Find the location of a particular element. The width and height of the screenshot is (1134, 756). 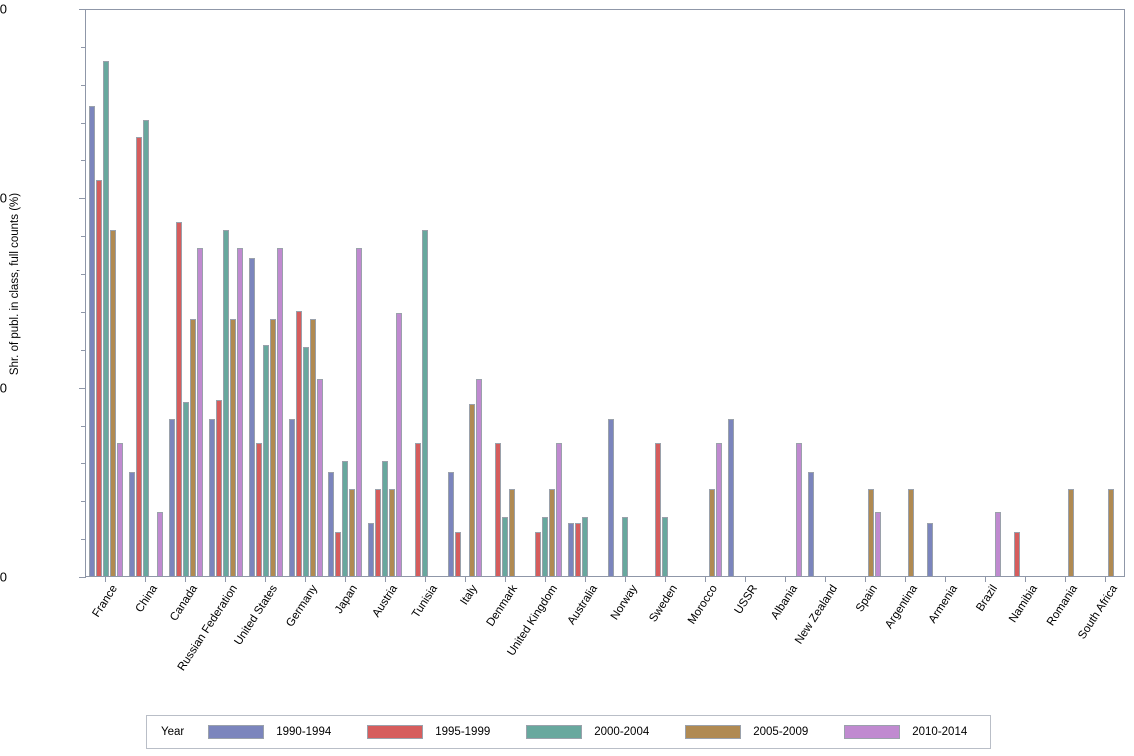

x-tick-label: Romania is located at coordinates (1062, 606).